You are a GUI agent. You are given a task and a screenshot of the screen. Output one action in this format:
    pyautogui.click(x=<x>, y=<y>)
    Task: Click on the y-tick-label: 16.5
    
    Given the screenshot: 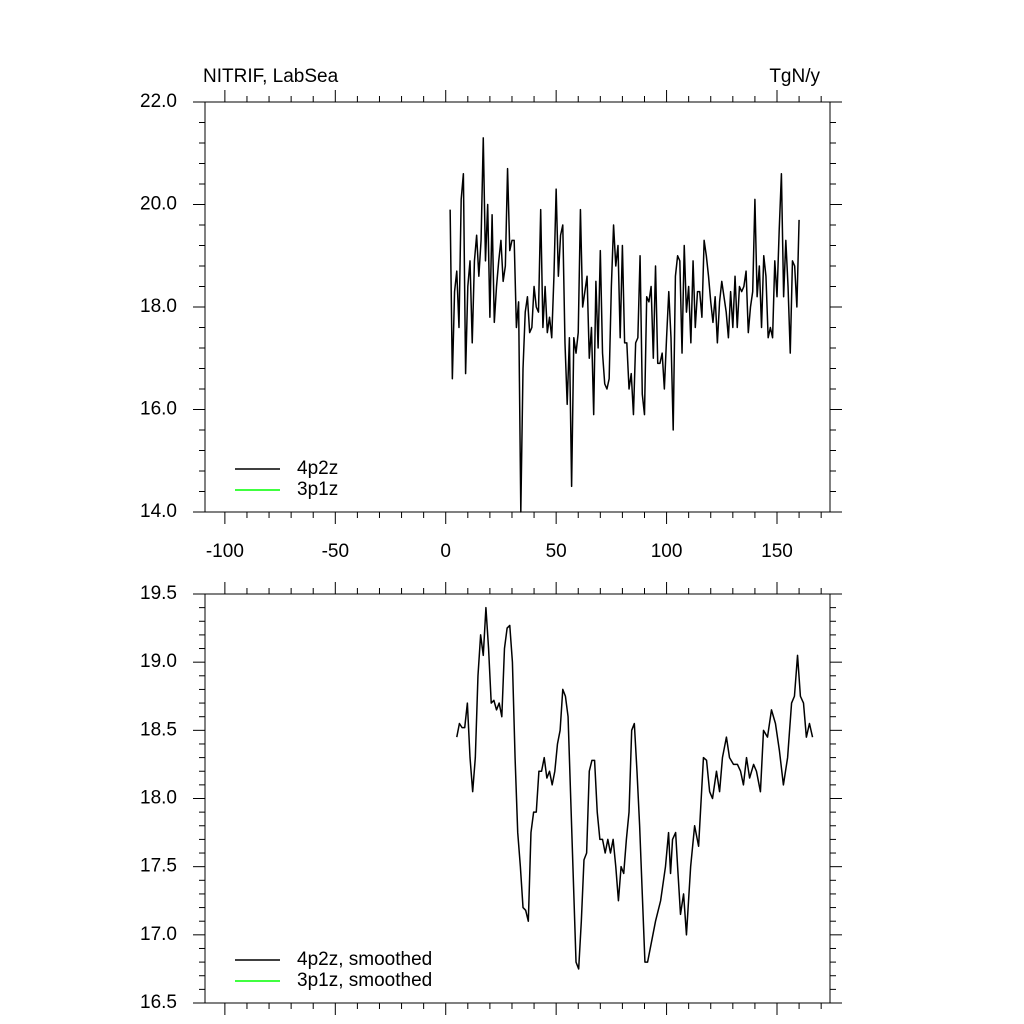 What is the action you would take?
    pyautogui.click(x=158, y=1002)
    